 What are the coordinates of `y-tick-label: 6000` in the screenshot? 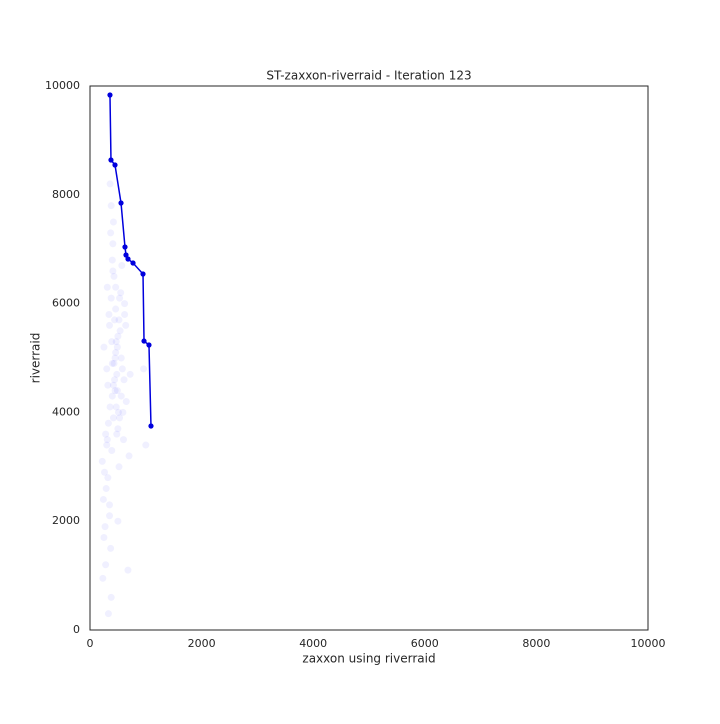 It's located at (66, 303).